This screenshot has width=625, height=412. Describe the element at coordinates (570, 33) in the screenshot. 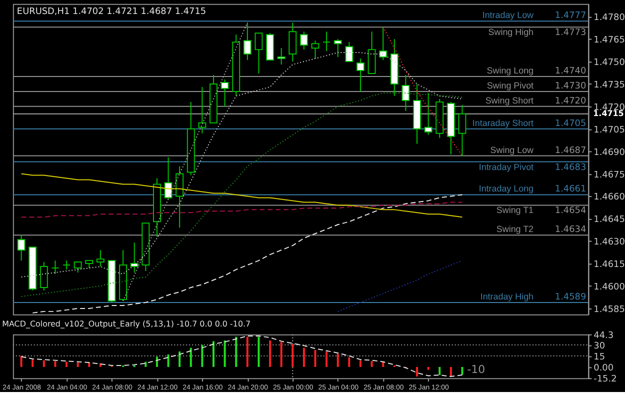

I see `annotation: 1.4773` at that location.